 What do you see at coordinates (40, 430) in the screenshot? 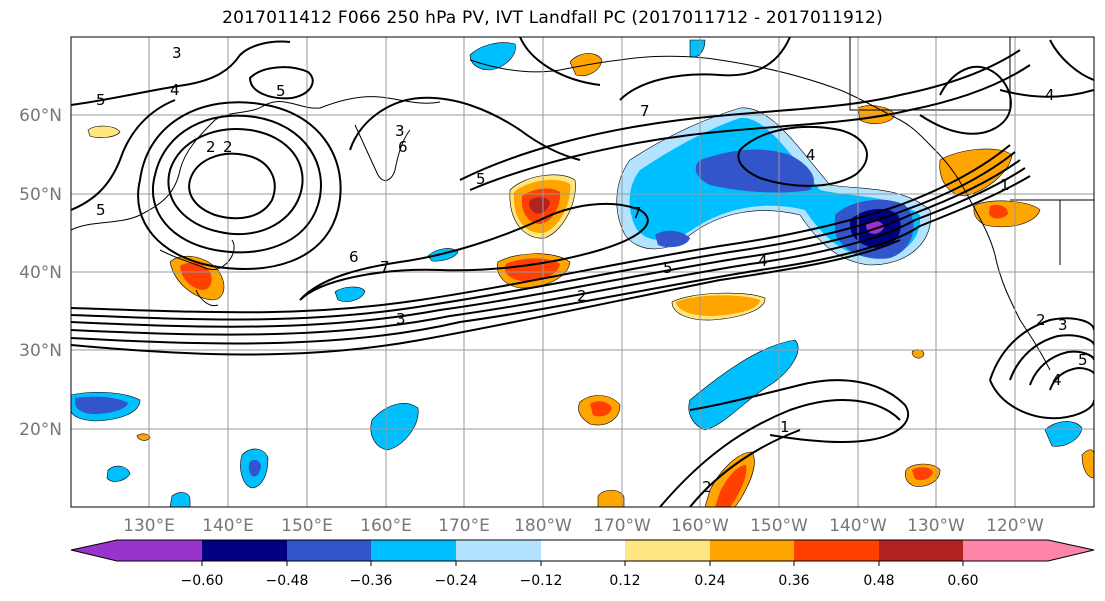
I see `latitude-label: 20°N` at bounding box center [40, 430].